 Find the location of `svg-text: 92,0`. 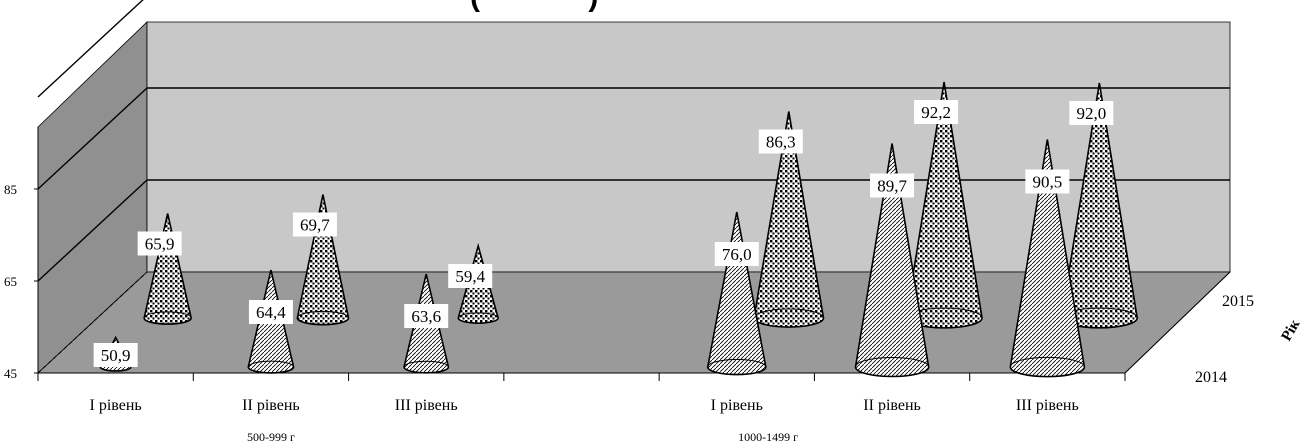

svg-text: 92,0 is located at coordinates (1091, 113).